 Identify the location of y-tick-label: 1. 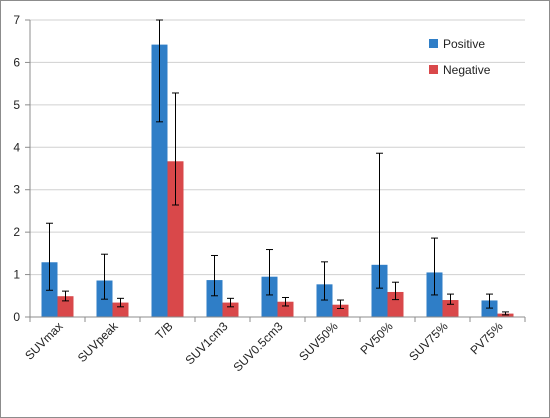
(16, 275).